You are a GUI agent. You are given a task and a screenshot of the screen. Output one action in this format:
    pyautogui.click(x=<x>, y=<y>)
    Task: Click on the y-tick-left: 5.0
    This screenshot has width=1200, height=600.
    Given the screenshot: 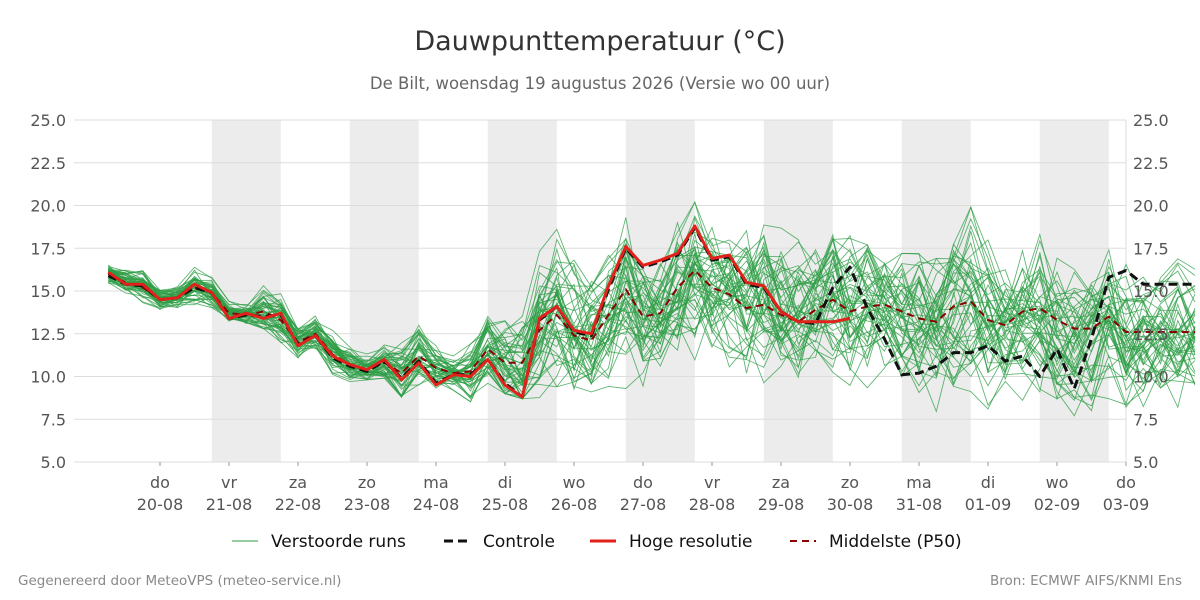 What is the action you would take?
    pyautogui.click(x=53, y=462)
    